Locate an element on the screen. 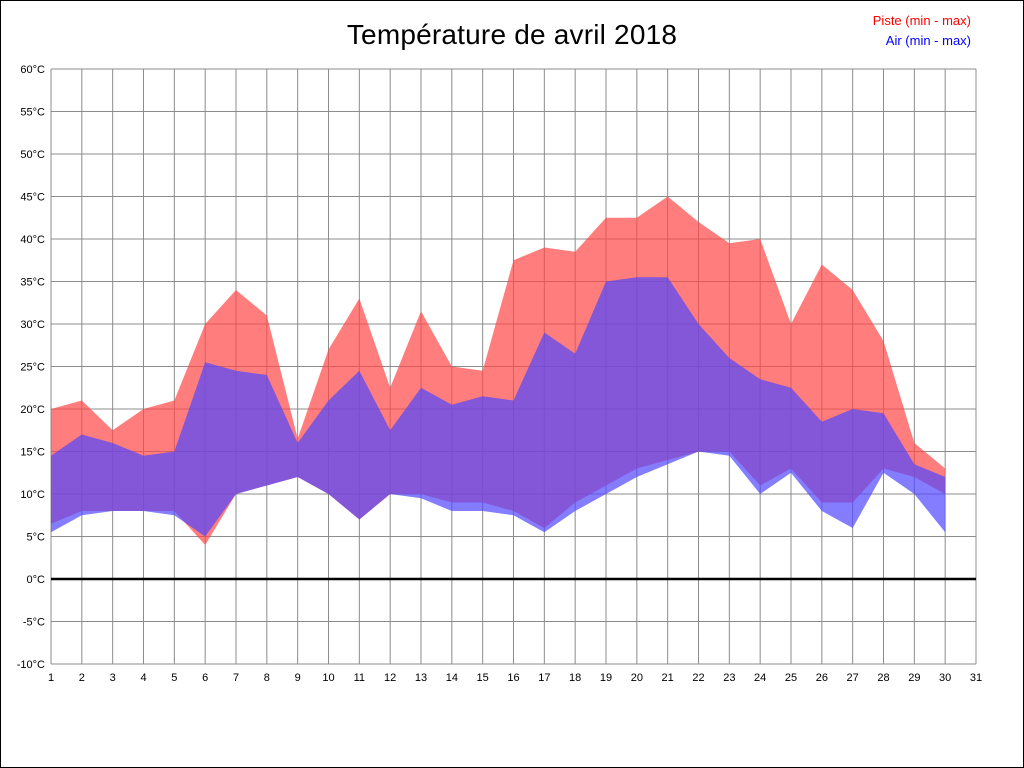 The image size is (1024, 768). legend-item-piste: Piste (min - max) is located at coordinates (921, 20).